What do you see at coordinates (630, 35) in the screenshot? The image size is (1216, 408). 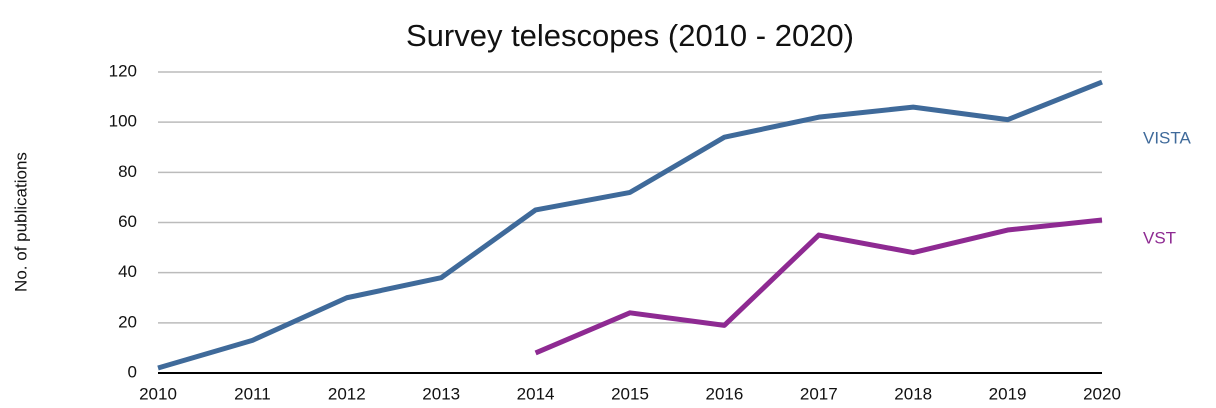 I see `chart-title: Survey telescopes (2010 - 2020)` at bounding box center [630, 35].